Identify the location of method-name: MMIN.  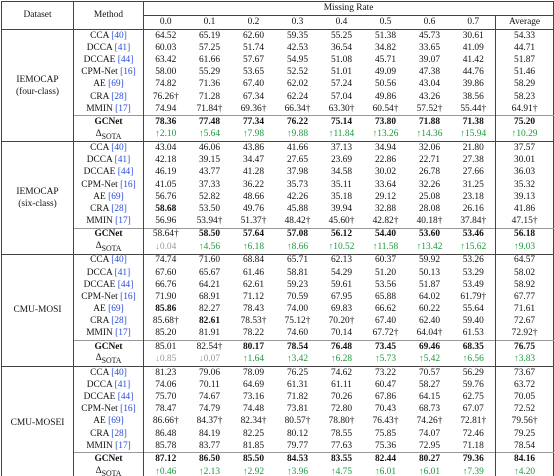
(99, 221).